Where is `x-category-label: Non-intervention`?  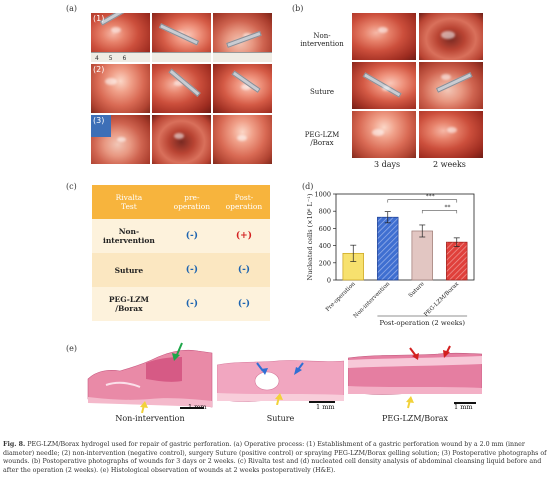 x-category-label: Non-intervention is located at coordinates (372, 300).